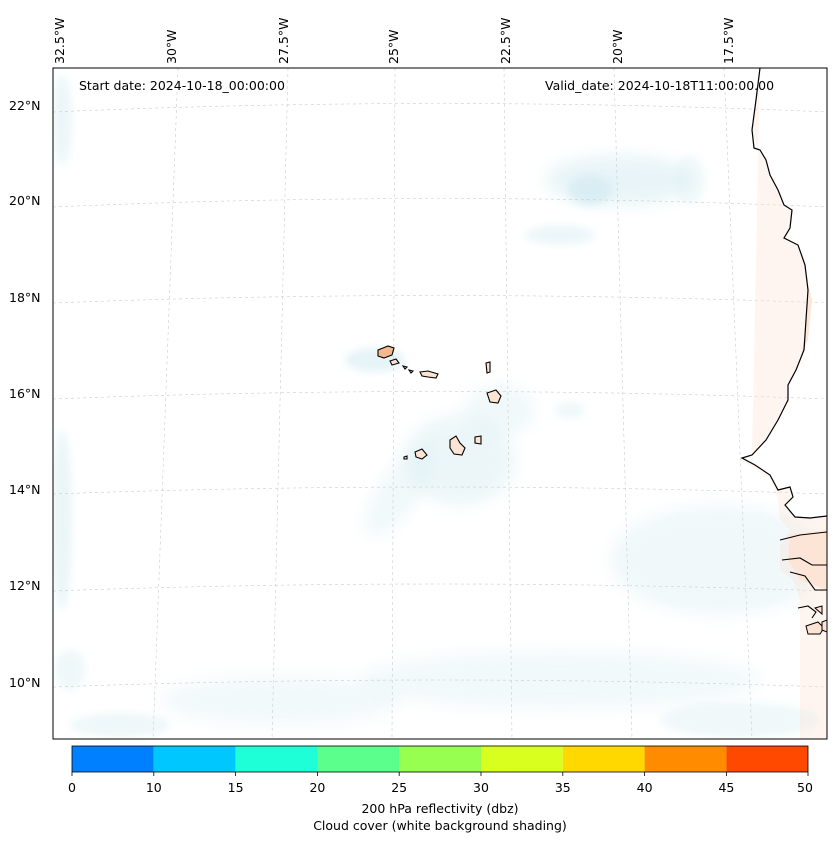 This screenshot has height=843, width=837. Describe the element at coordinates (440, 808) in the screenshot. I see `colorbar-label: 200 hPa reflectivity (dbz)` at that location.